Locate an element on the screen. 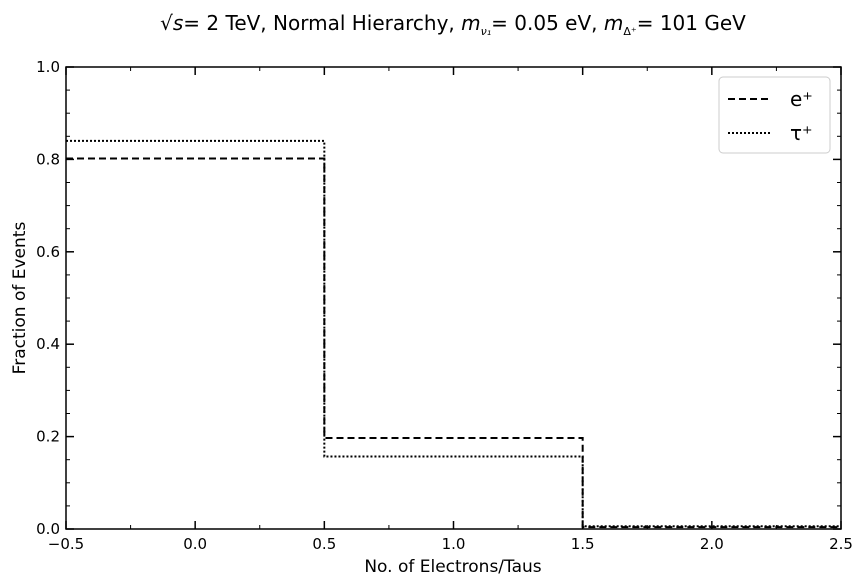  y-tick-label: 0.6 is located at coordinates (48, 252).